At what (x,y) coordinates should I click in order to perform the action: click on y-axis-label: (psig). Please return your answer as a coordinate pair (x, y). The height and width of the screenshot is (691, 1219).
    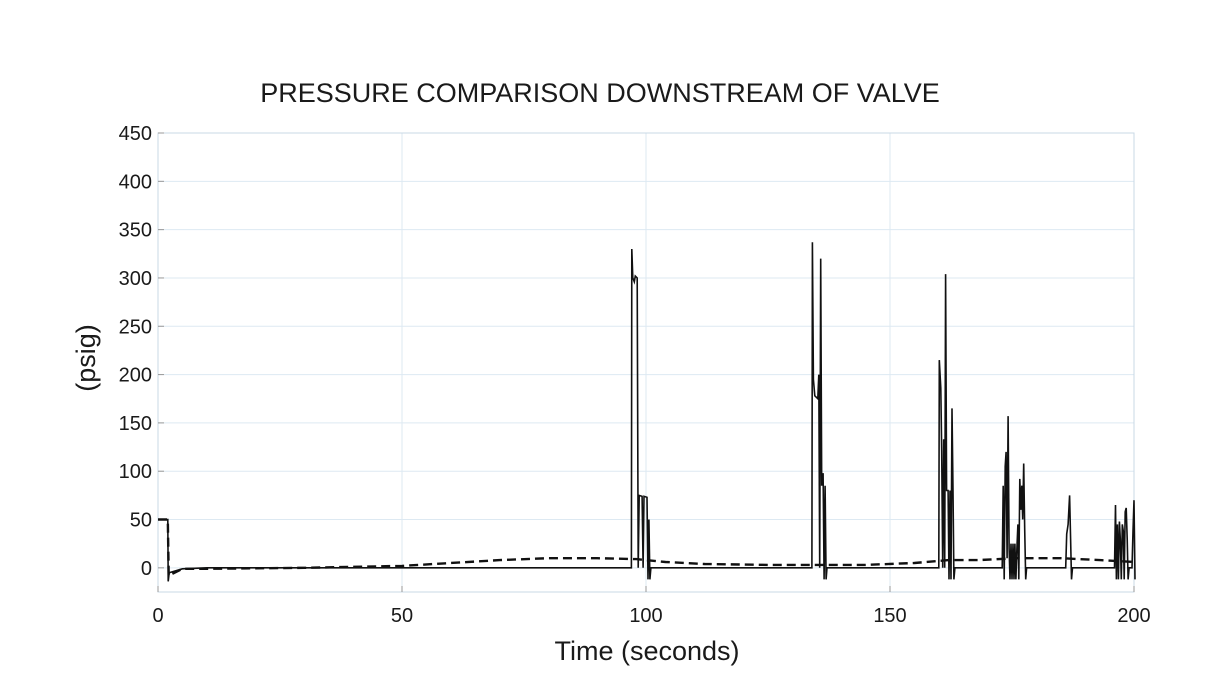
    Looking at the image, I should click on (86, 358).